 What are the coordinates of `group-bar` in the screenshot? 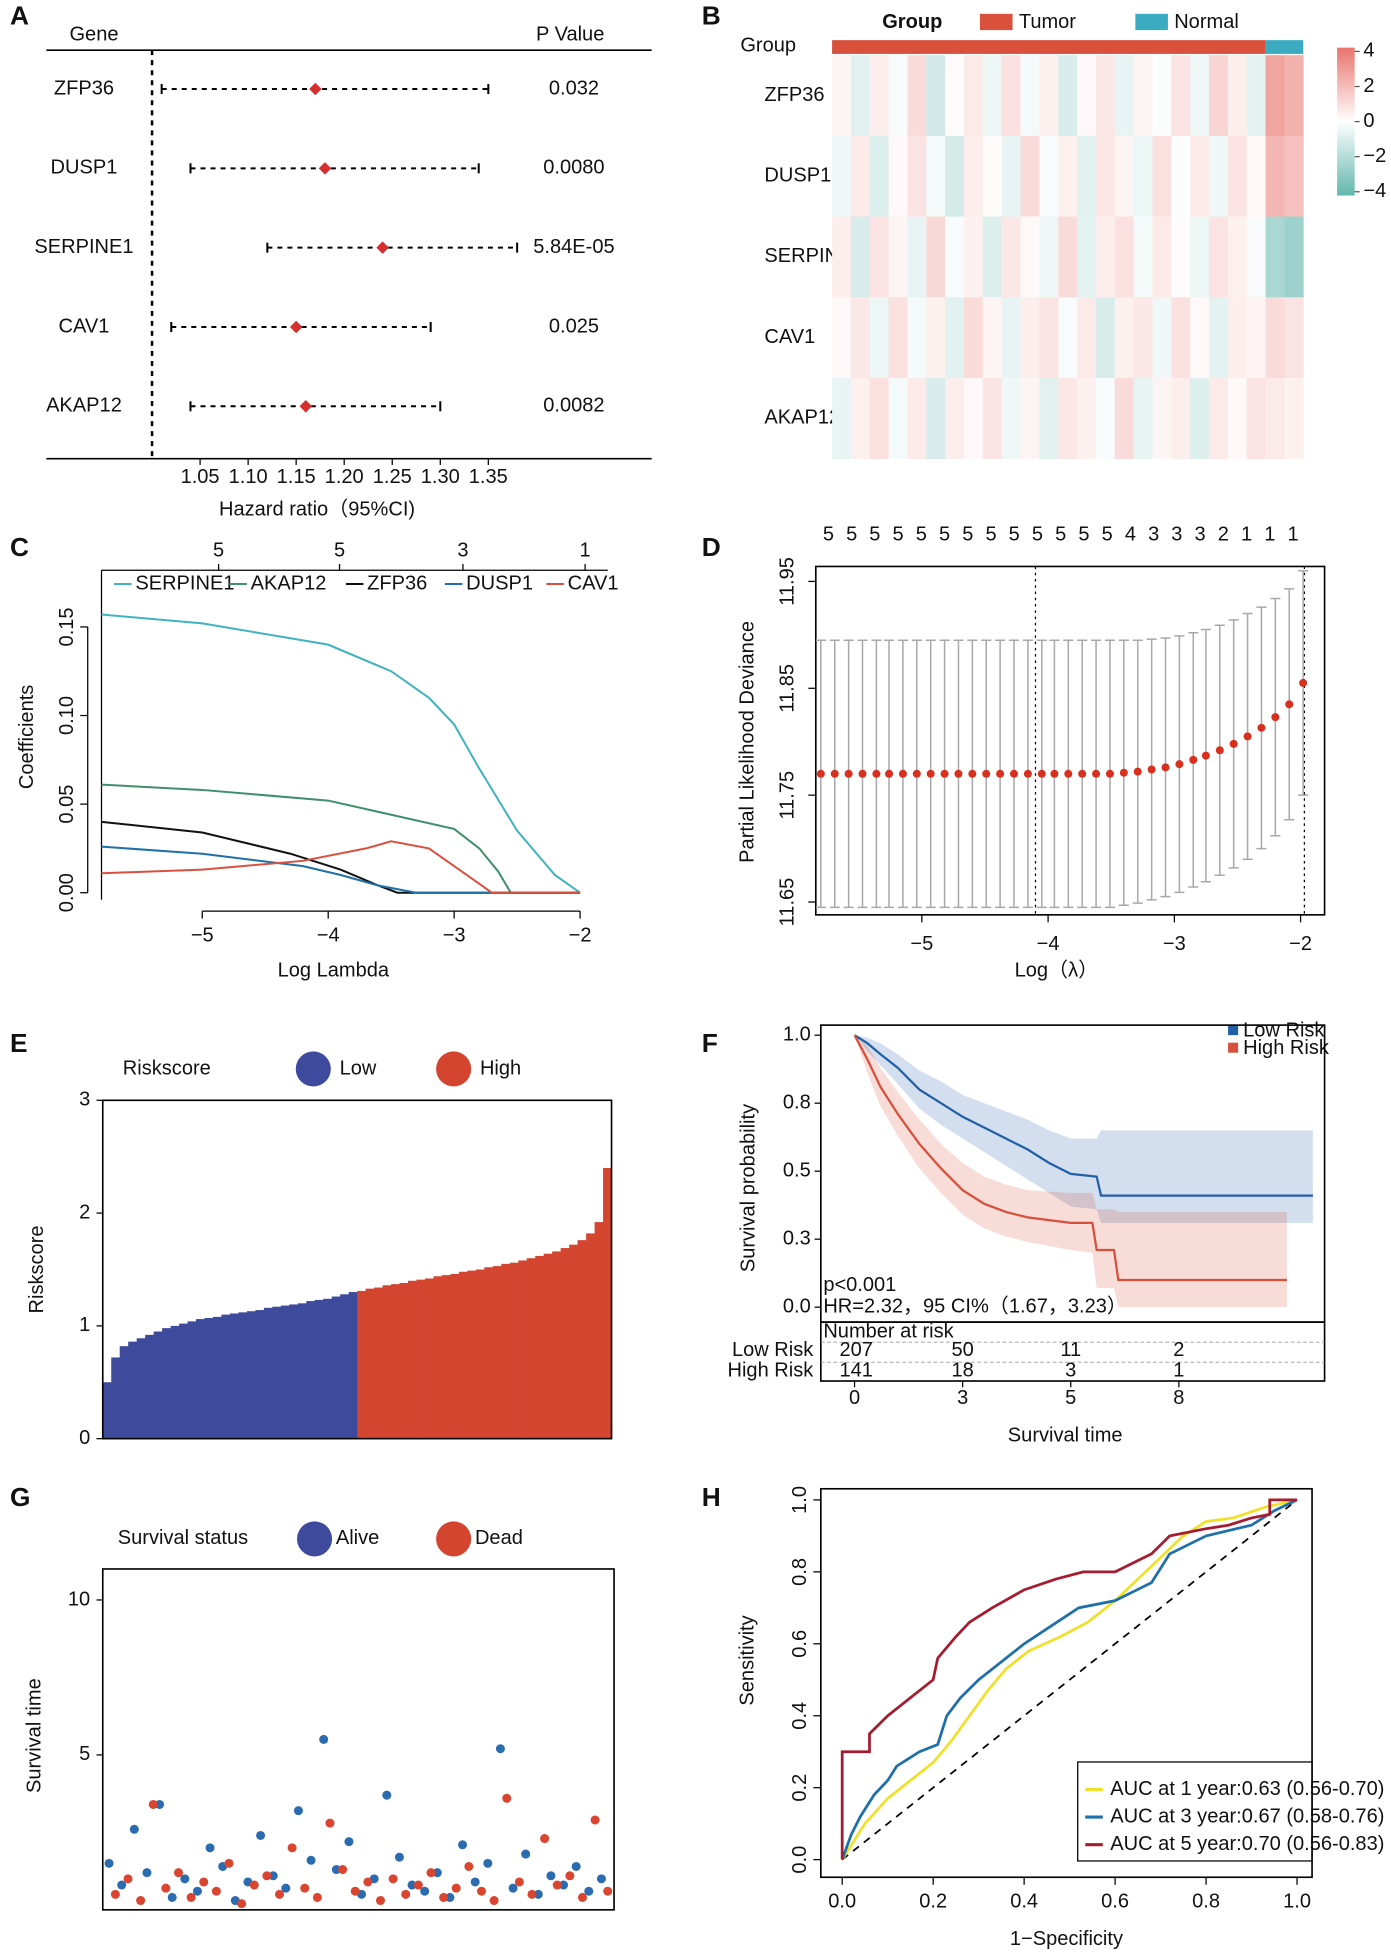 It's located at (1284, 47).